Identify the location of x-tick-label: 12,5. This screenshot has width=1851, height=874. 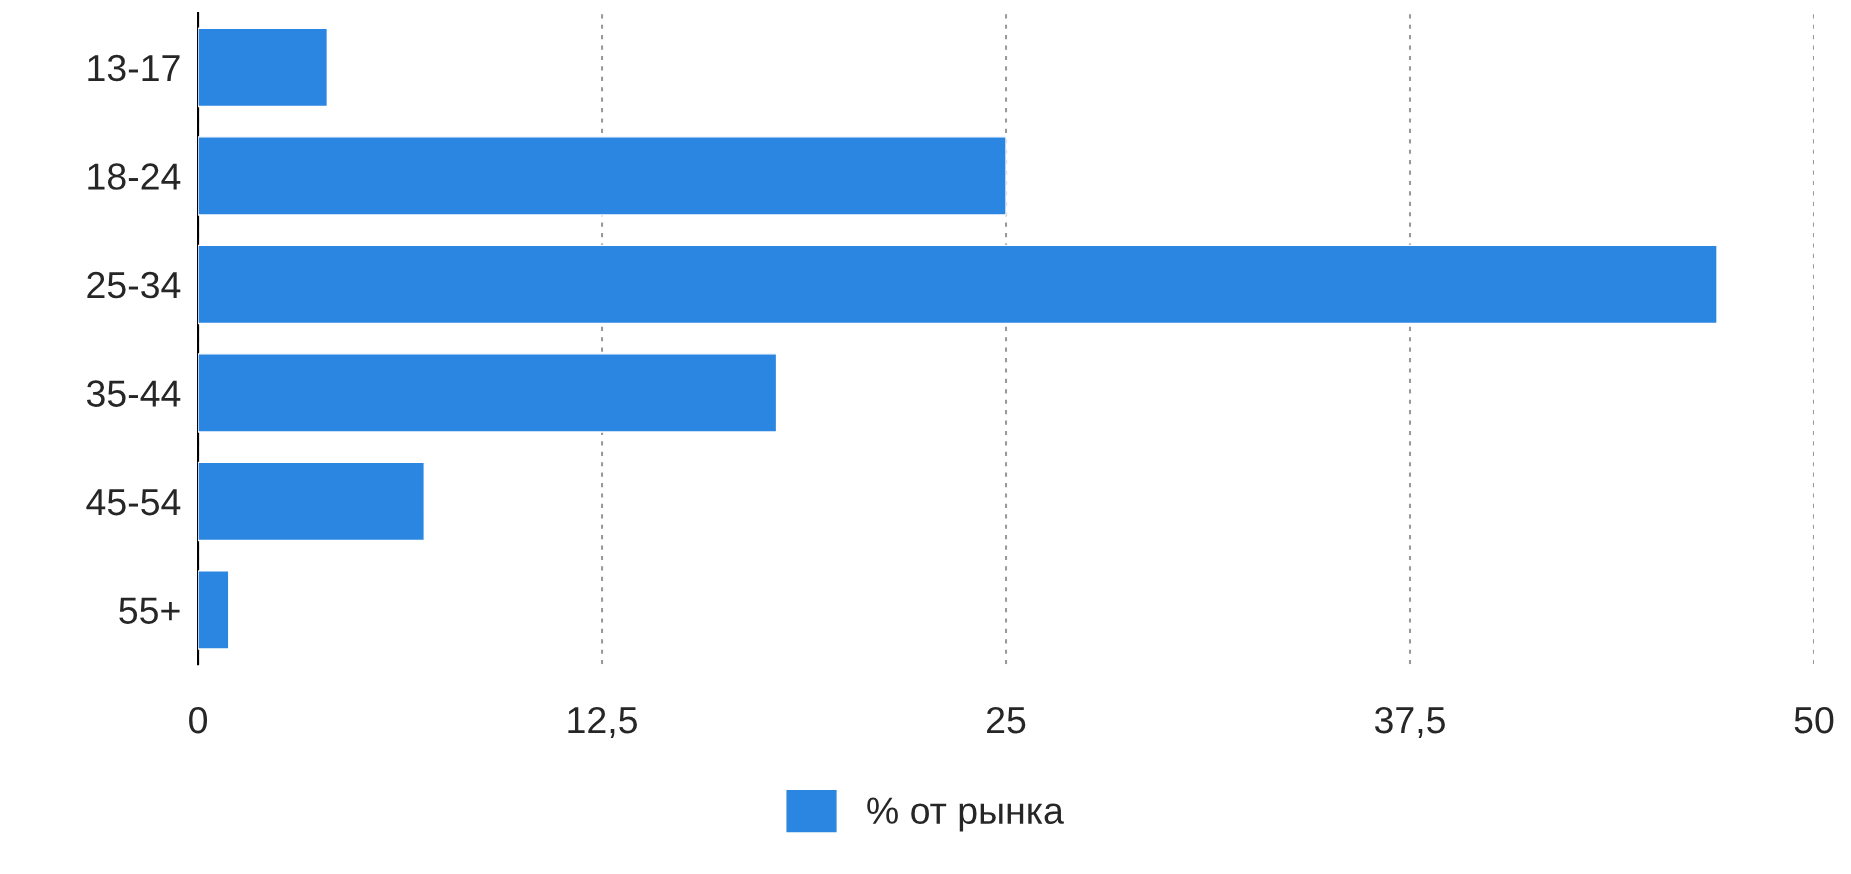
(602, 722).